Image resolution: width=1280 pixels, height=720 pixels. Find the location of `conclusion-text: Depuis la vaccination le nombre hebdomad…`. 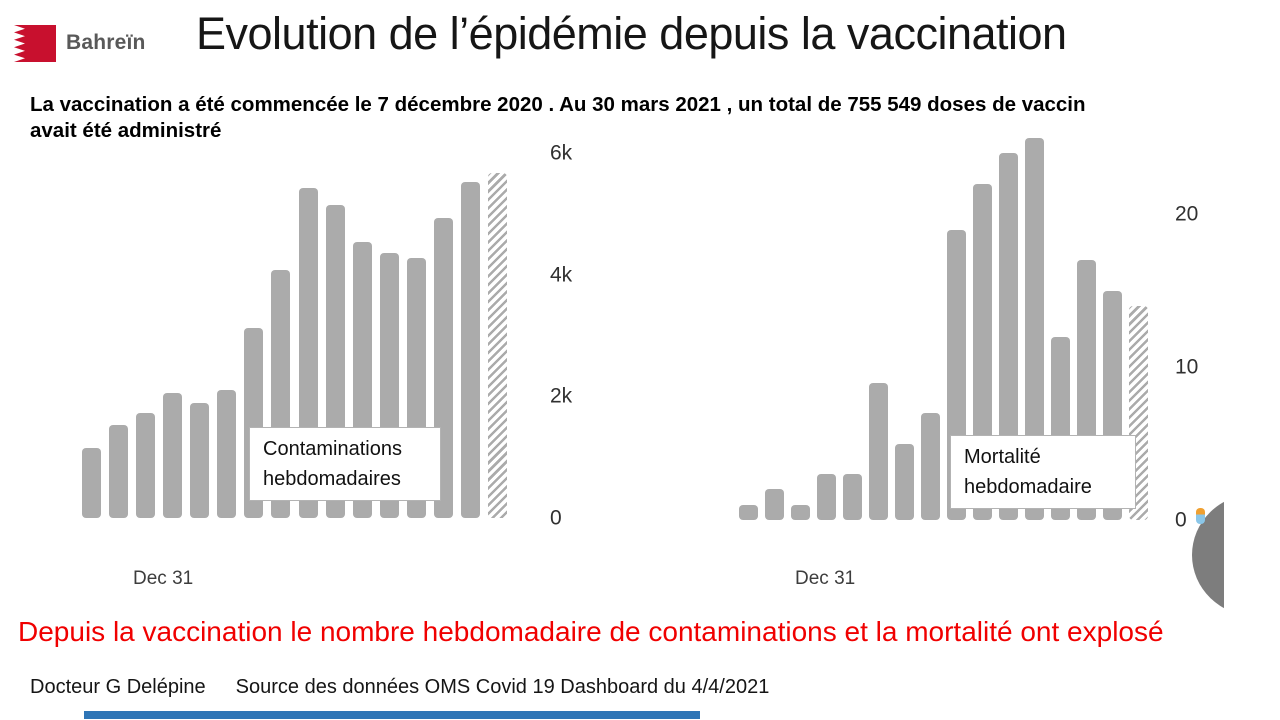

conclusion-text: Depuis la vaccination le nombre hebdomad… is located at coordinates (591, 631).